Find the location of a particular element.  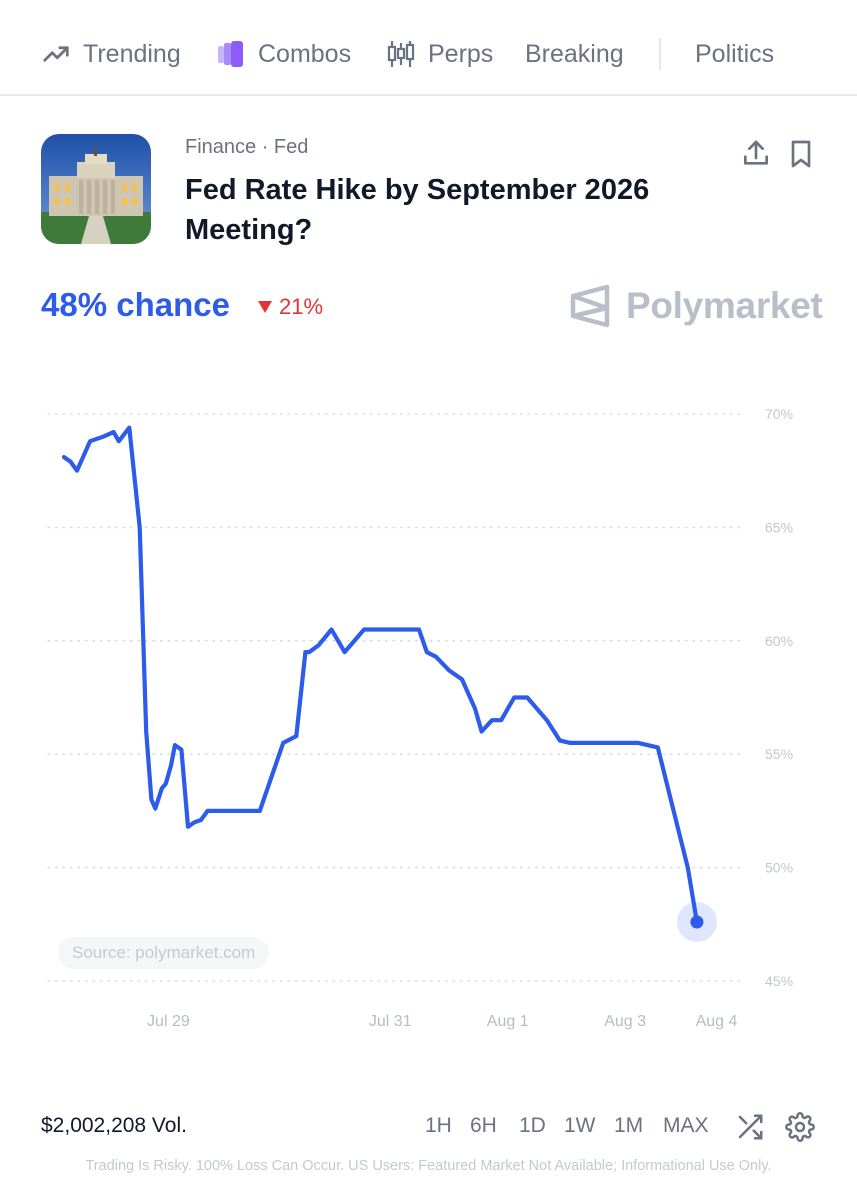

chance-change: 21% is located at coordinates (290, 307).